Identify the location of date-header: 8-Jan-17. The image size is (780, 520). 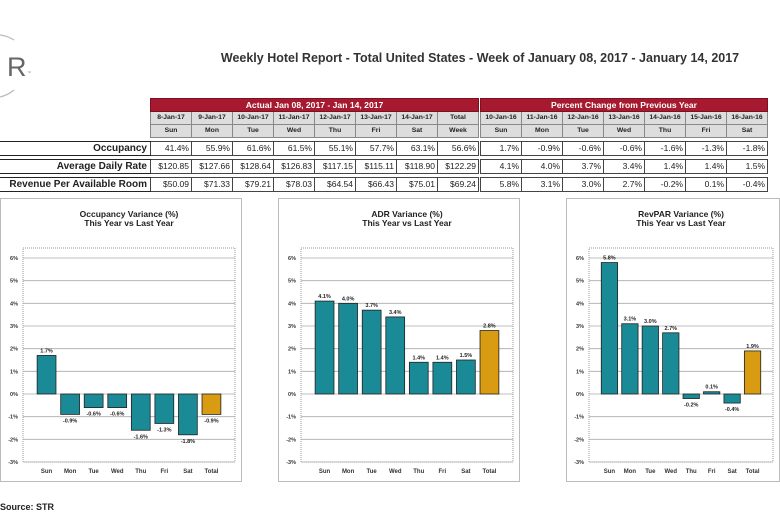
(171, 118).